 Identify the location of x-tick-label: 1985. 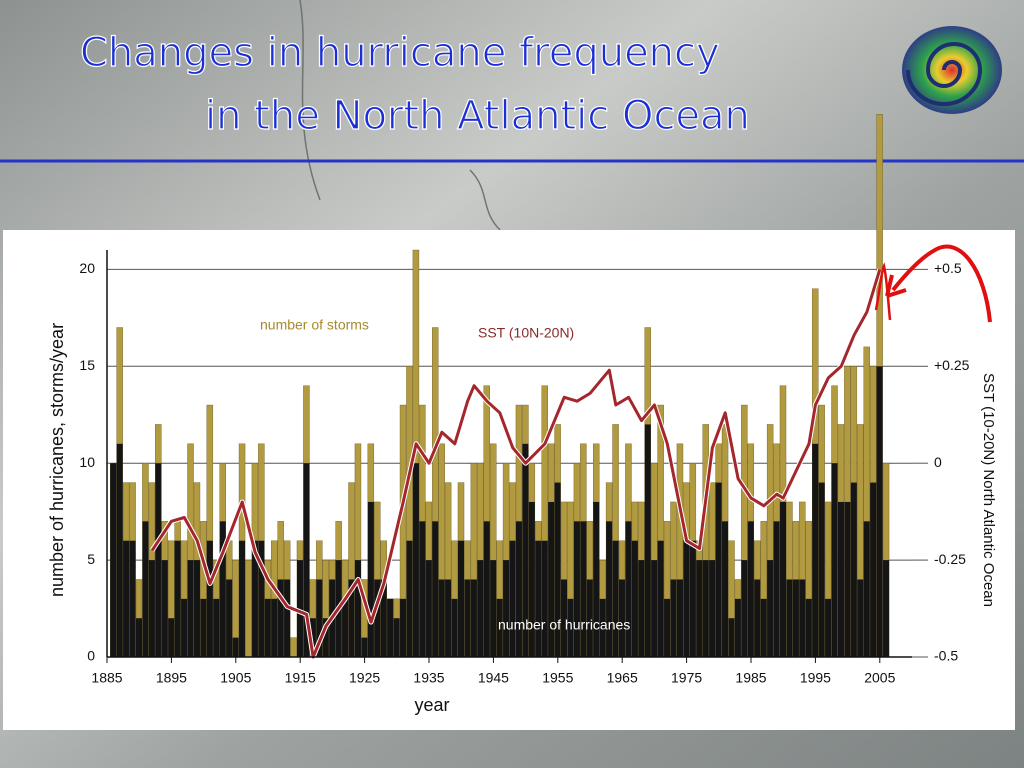
(750, 678).